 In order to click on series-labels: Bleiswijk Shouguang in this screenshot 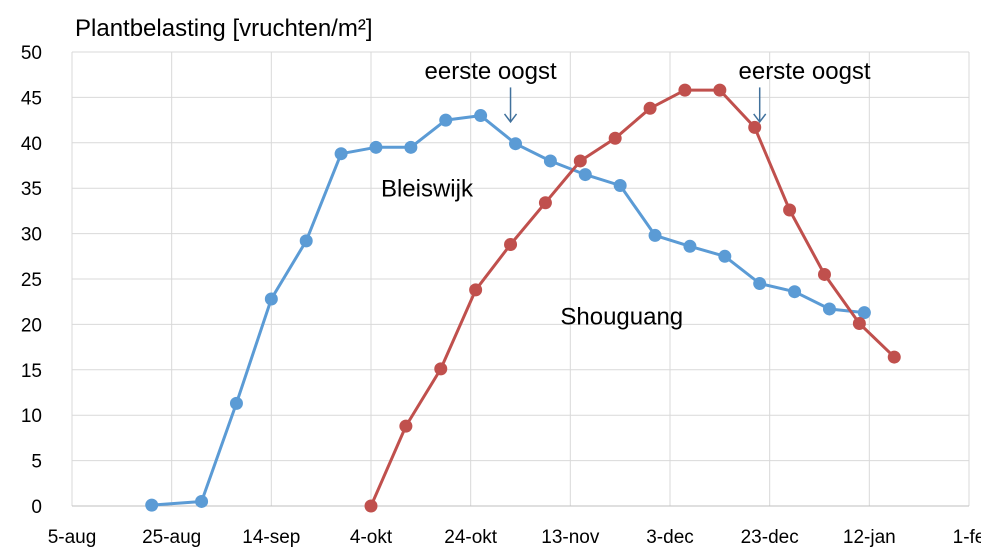, I will do `click(532, 252)`.